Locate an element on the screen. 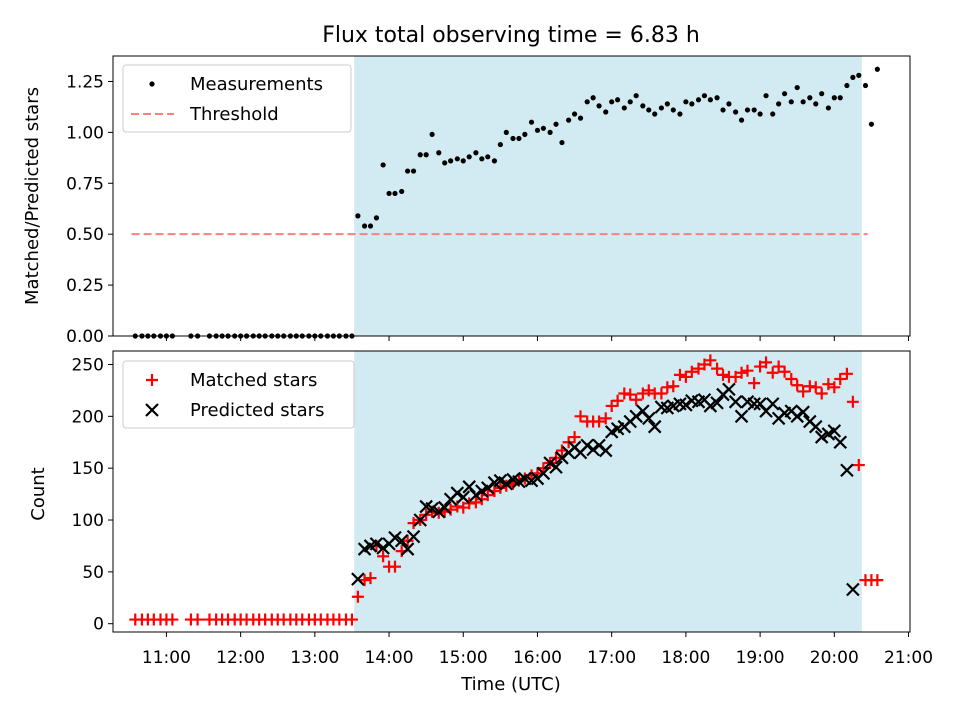 The height and width of the screenshot is (720, 960). y-tick-label: 150 is located at coordinates (88, 469).